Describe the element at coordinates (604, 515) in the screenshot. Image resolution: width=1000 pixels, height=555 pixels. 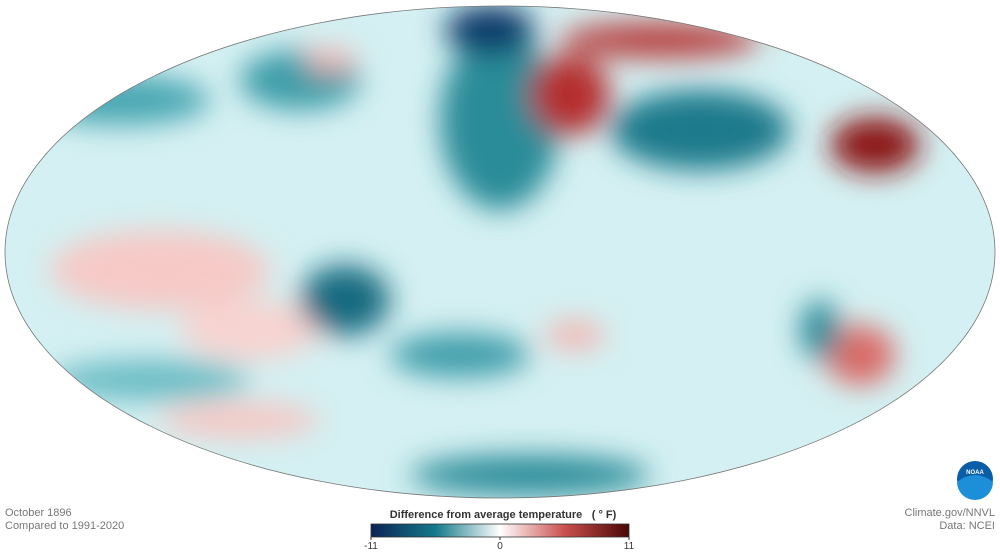
I see `legend-unit: ( ° F)` at that location.